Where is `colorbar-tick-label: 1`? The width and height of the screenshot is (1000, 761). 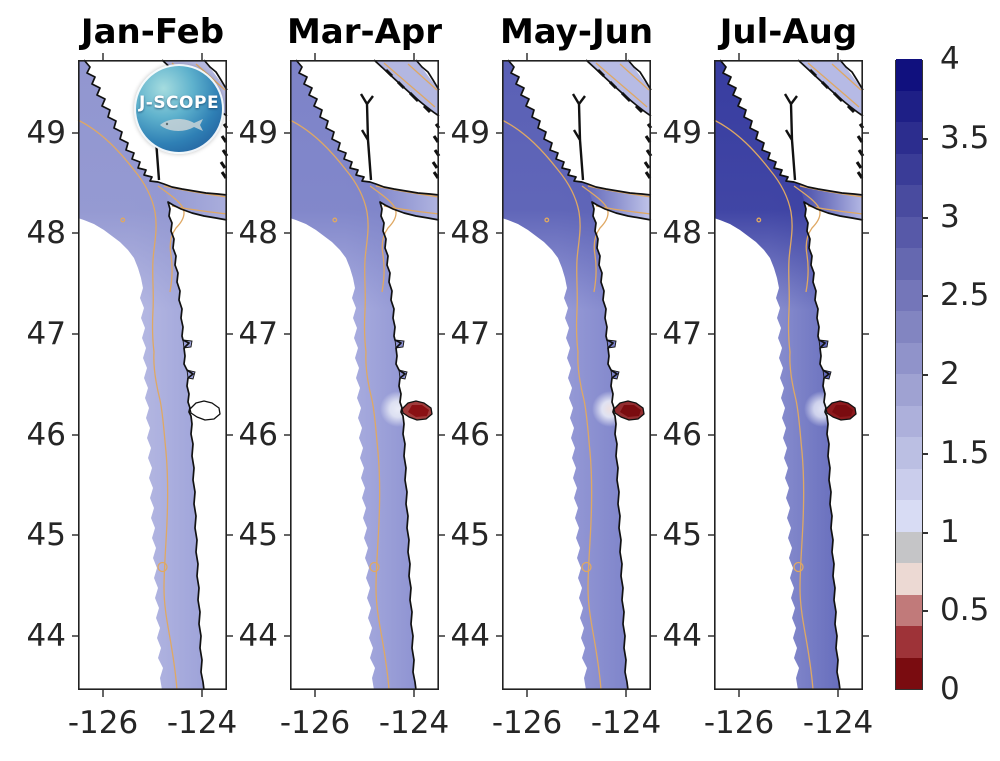 colorbar-tick-label: 1 is located at coordinates (950, 531).